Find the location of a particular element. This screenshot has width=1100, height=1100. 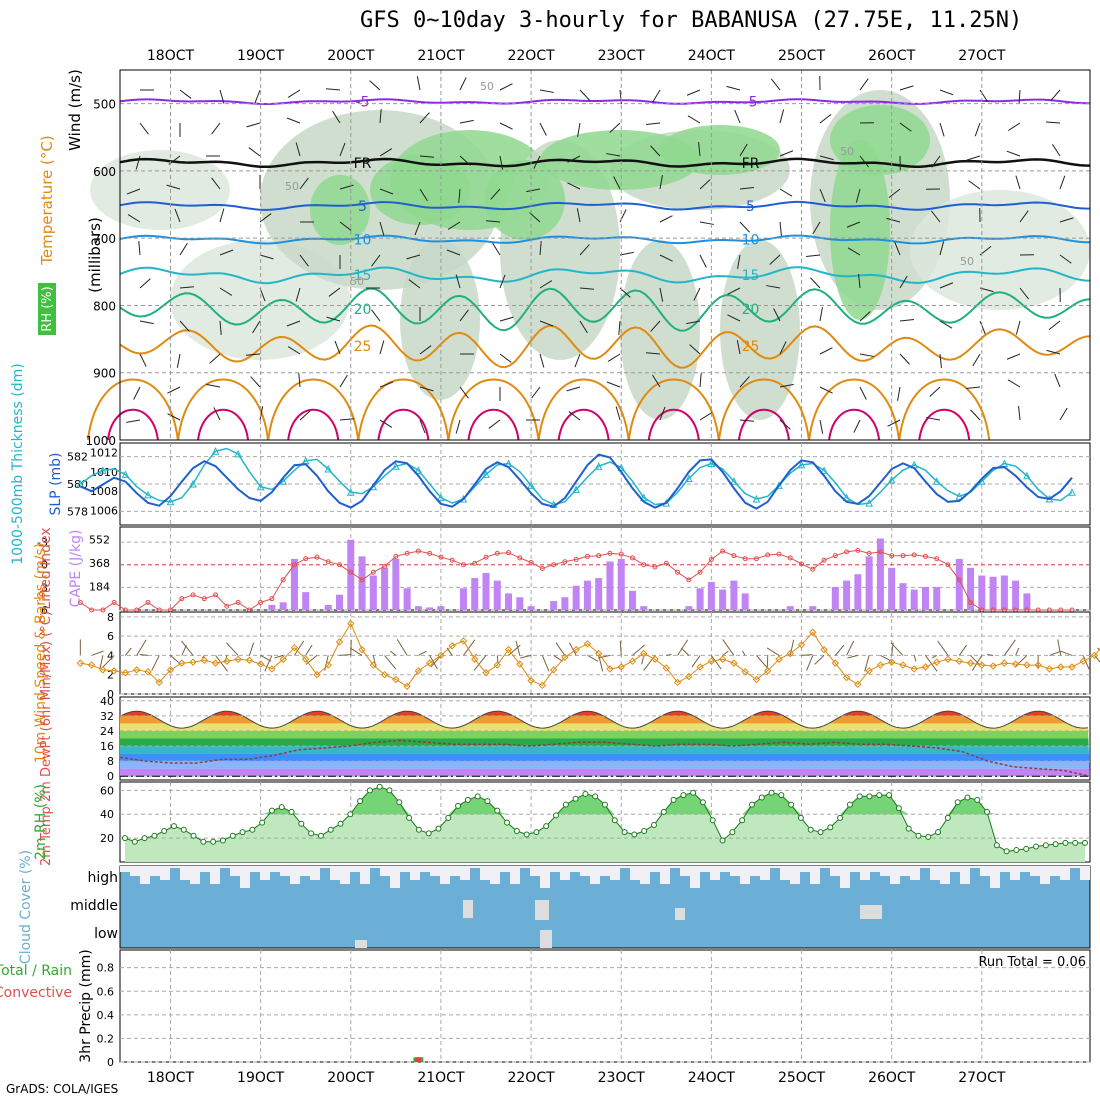

top-x-tick-label: 24OCT is located at coordinates (712, 56).